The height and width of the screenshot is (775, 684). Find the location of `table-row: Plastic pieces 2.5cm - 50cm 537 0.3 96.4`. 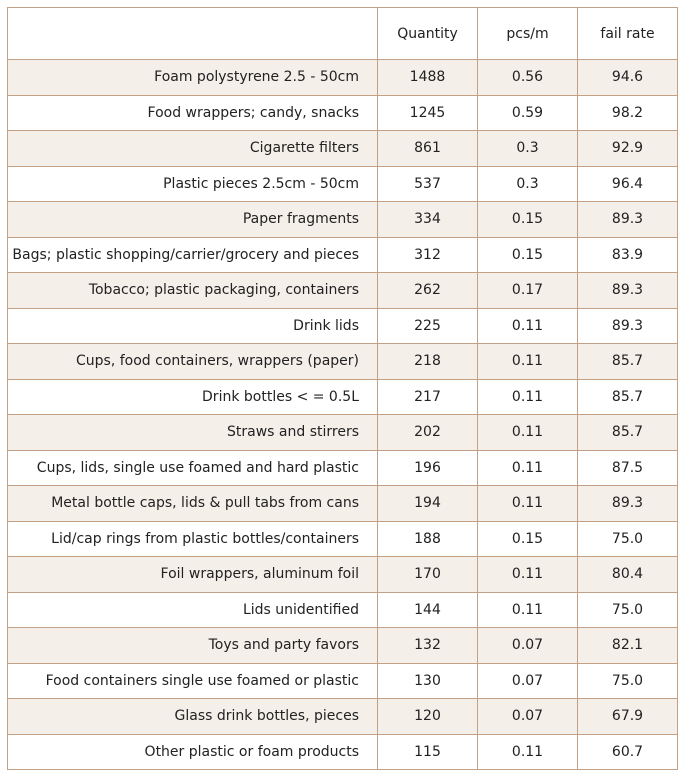

table-row: Plastic pieces 2.5cm - 50cm 537 0.3 96.4 is located at coordinates (342, 183).